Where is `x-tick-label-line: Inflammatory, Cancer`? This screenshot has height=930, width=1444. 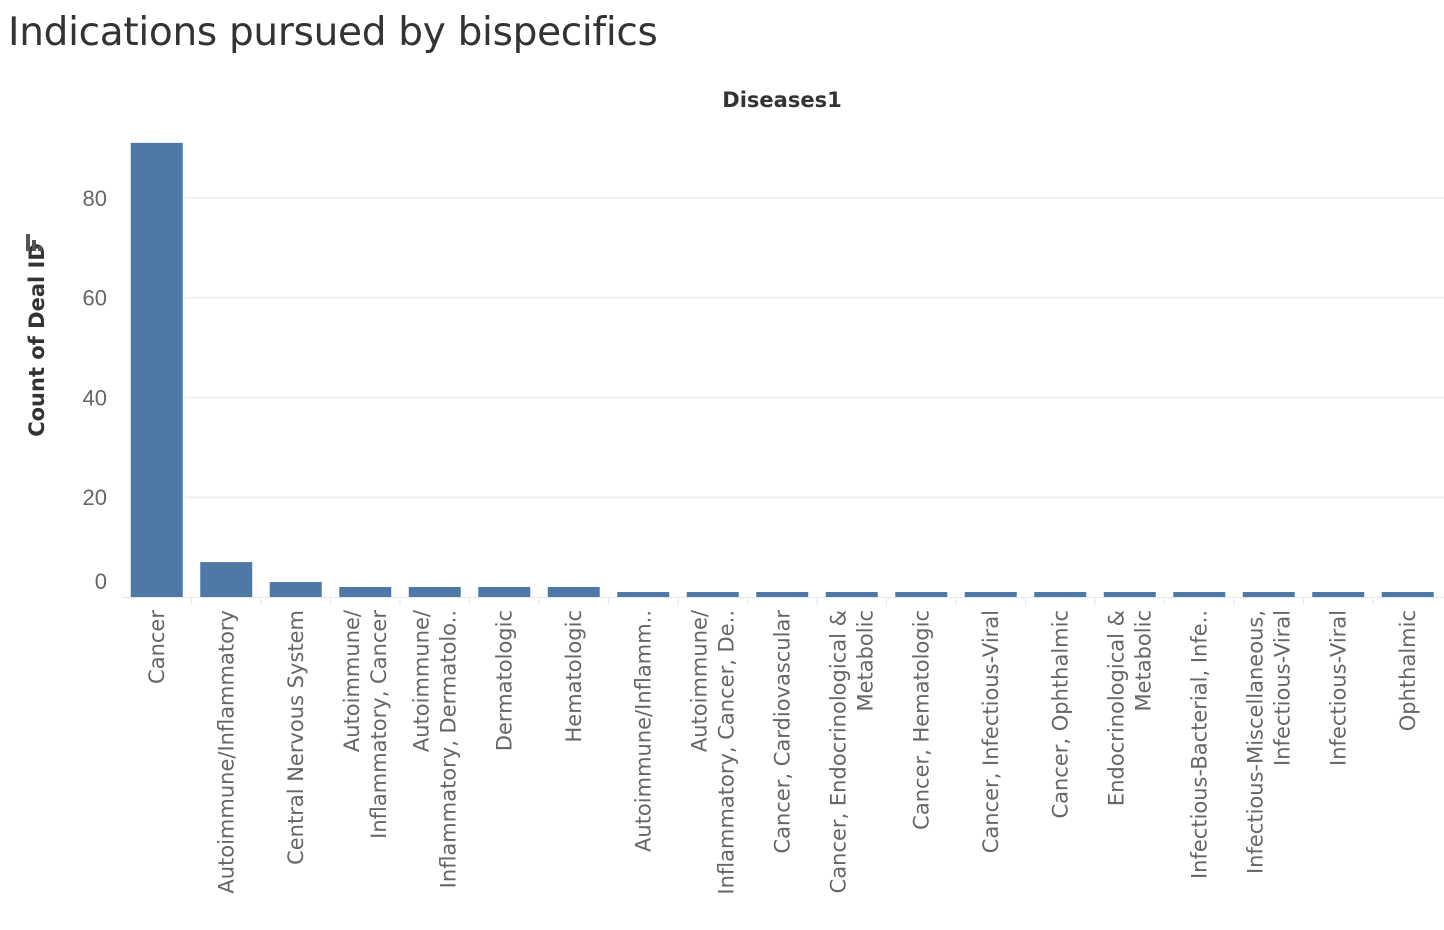 x-tick-label-line: Inflammatory, Cancer is located at coordinates (379, 724).